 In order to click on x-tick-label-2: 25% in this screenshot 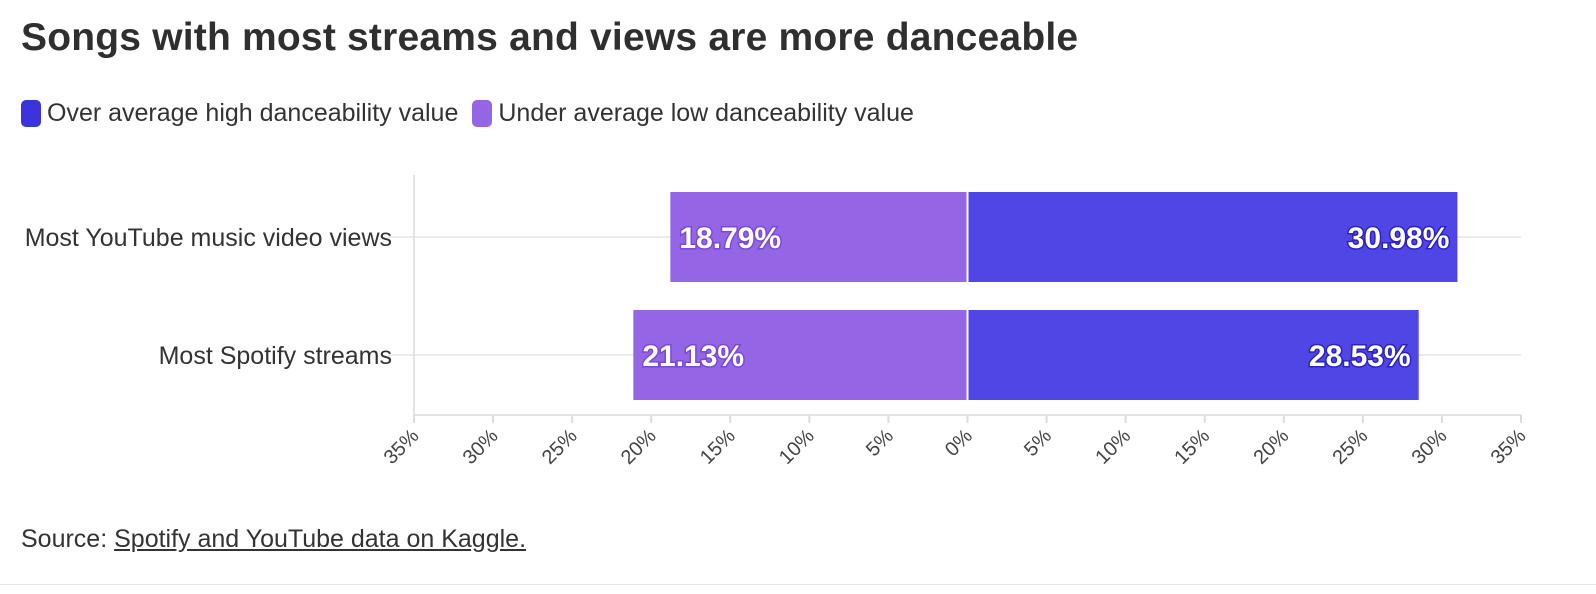, I will do `click(560, 447)`.